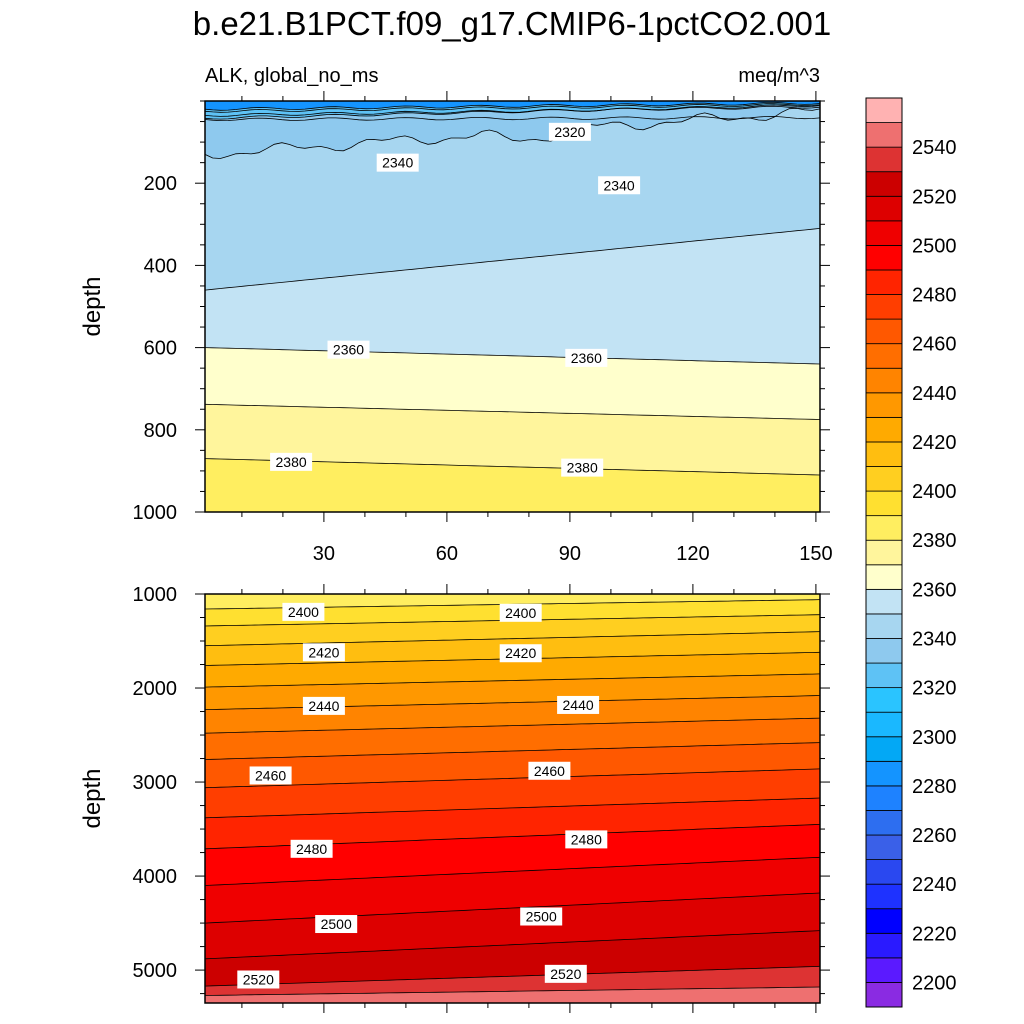 This screenshot has height=1024, width=1024. What do you see at coordinates (160, 349) in the screenshot?
I see `y-tick-label: 600` at bounding box center [160, 349].